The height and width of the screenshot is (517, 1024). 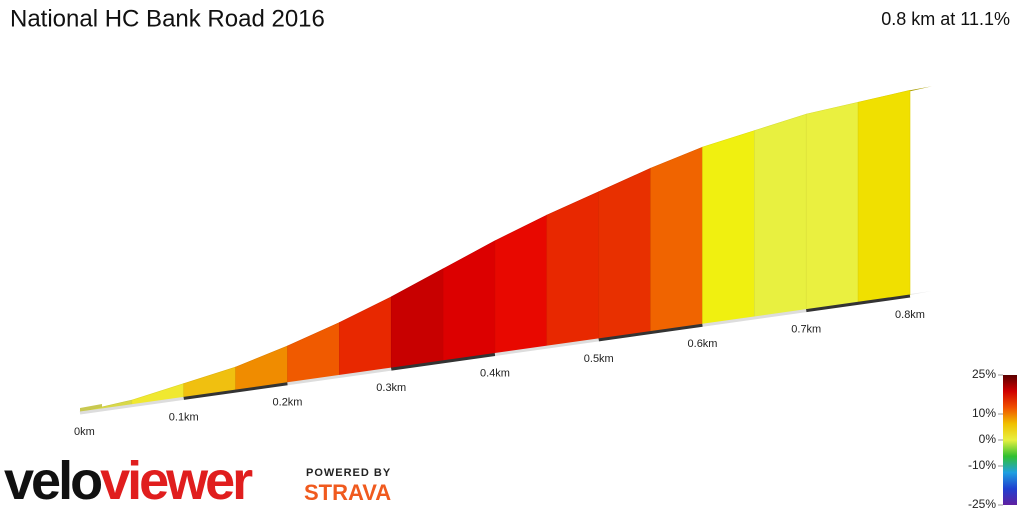 What do you see at coordinates (84, 432) in the screenshot?
I see `x-tick-label: 0km` at bounding box center [84, 432].